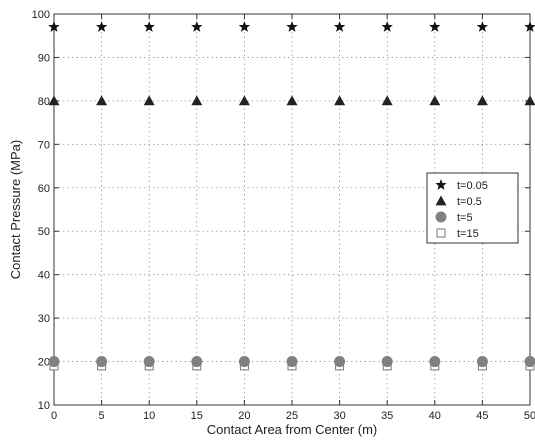  What do you see at coordinates (44, 102) in the screenshot?
I see `y-tick-label: 80` at bounding box center [44, 102].